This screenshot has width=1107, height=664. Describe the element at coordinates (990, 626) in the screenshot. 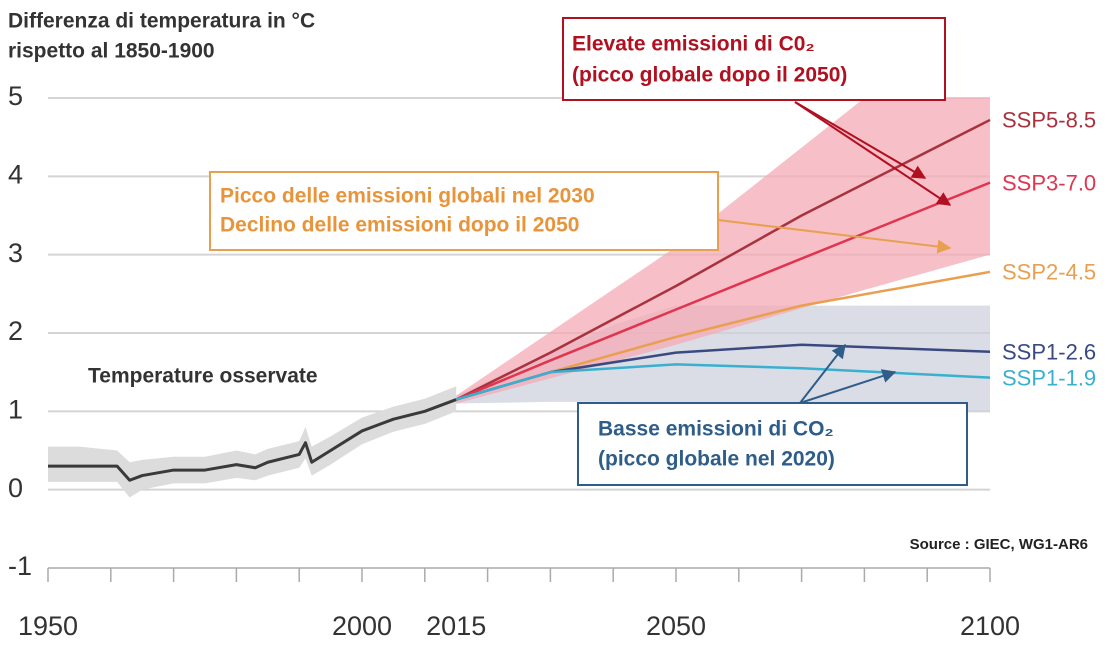

I see `x-tick-label: 2100` at that location.